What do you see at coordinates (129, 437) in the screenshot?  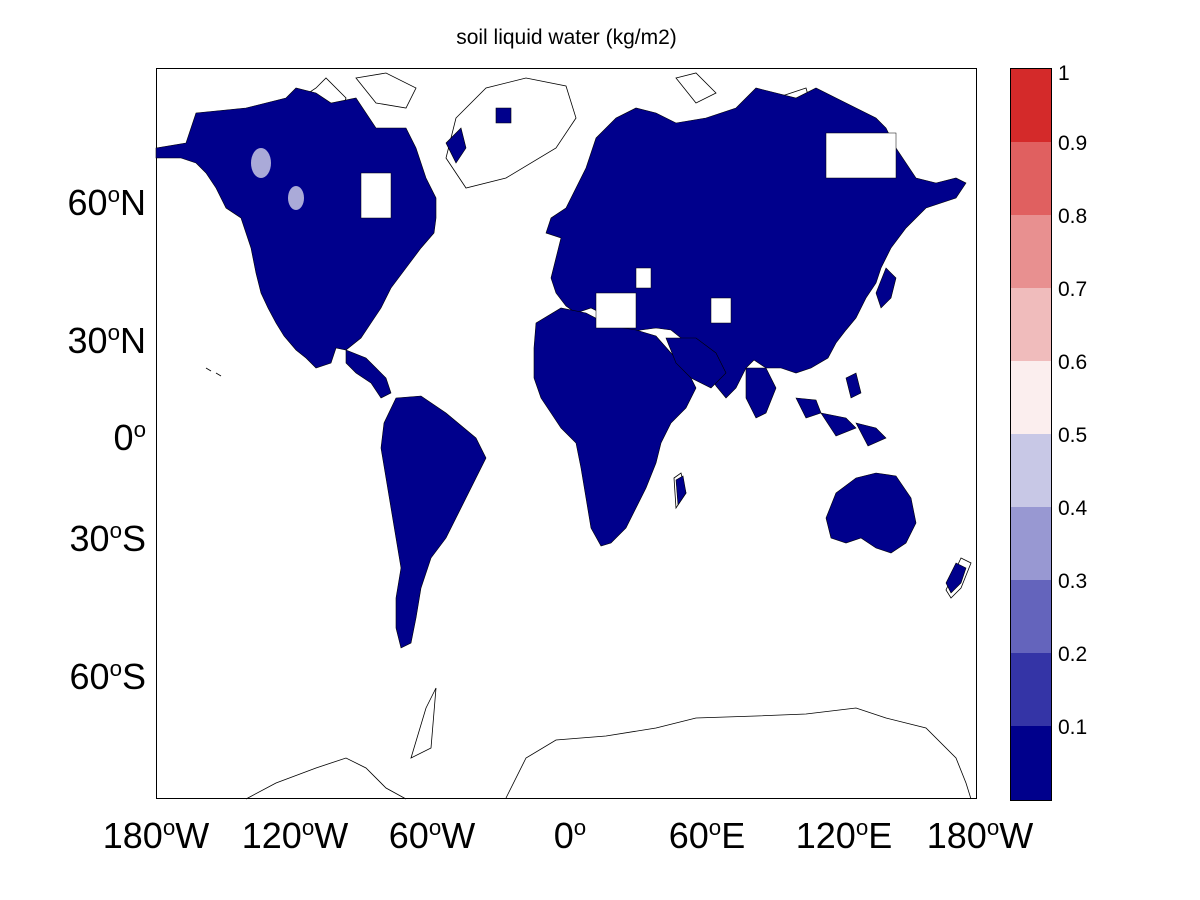 I see `lat-label-0: 0o` at bounding box center [129, 437].